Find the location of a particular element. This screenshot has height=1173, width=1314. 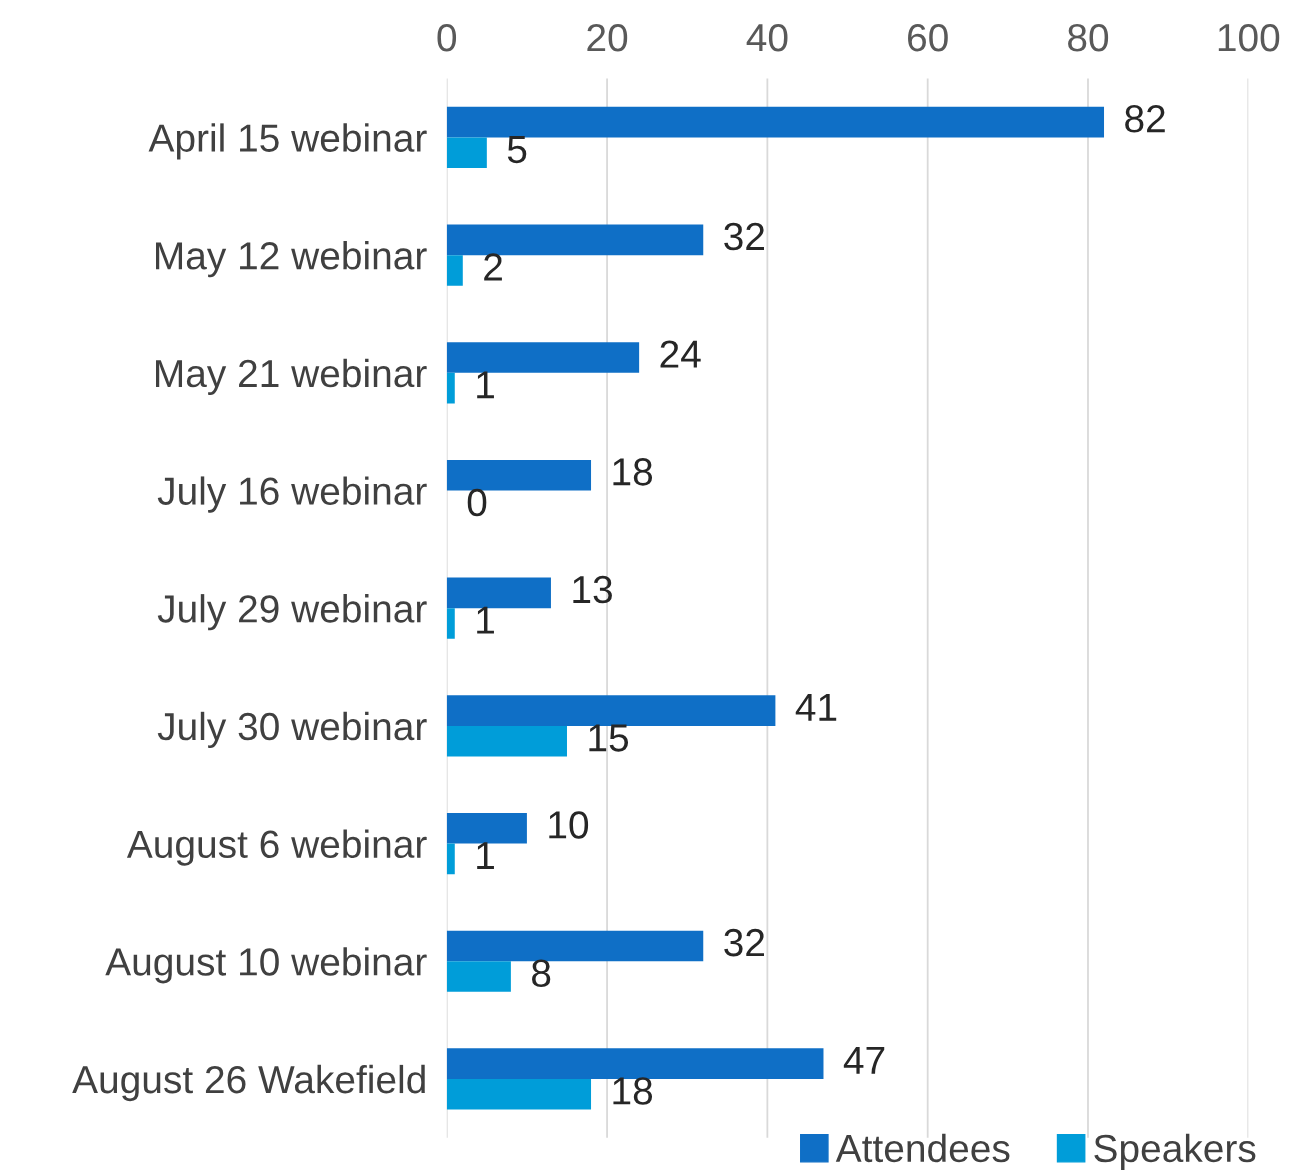

legend-label: Speakers is located at coordinates (1175, 1151).